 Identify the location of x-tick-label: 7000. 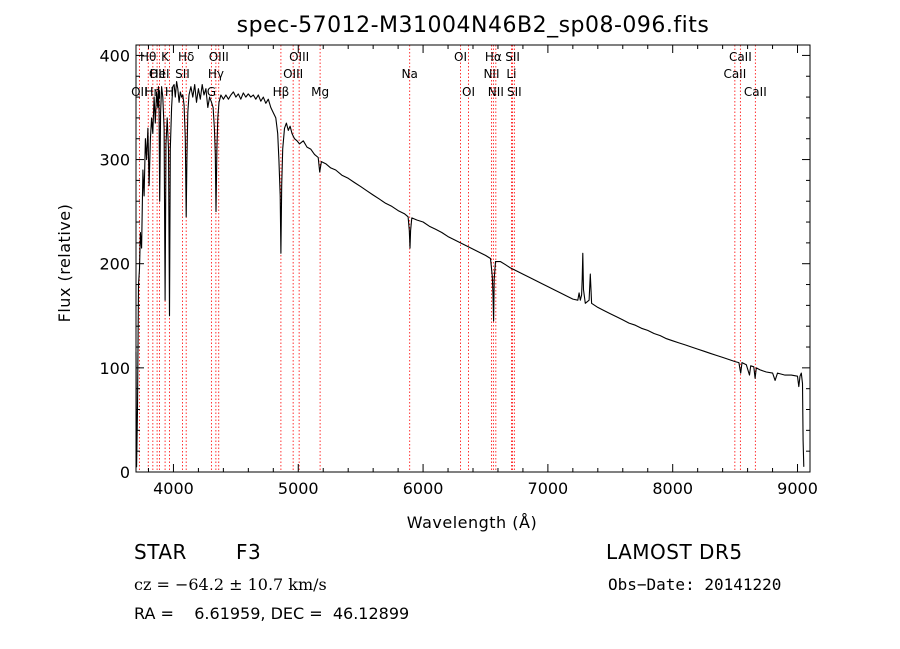
(548, 488).